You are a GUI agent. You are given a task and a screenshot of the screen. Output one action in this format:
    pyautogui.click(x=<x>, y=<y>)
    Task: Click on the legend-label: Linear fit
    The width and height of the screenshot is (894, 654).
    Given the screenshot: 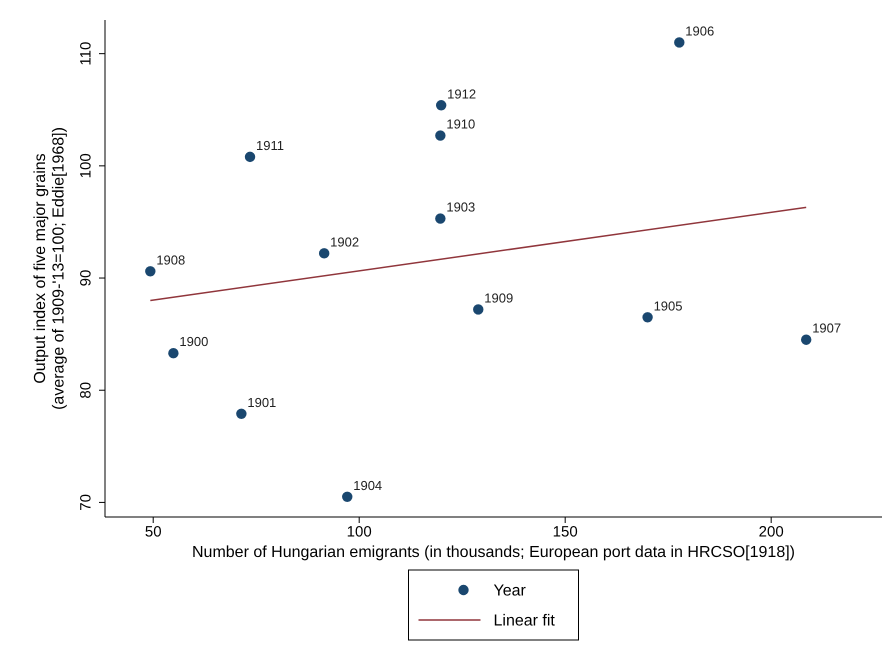 What is the action you would take?
    pyautogui.click(x=525, y=621)
    